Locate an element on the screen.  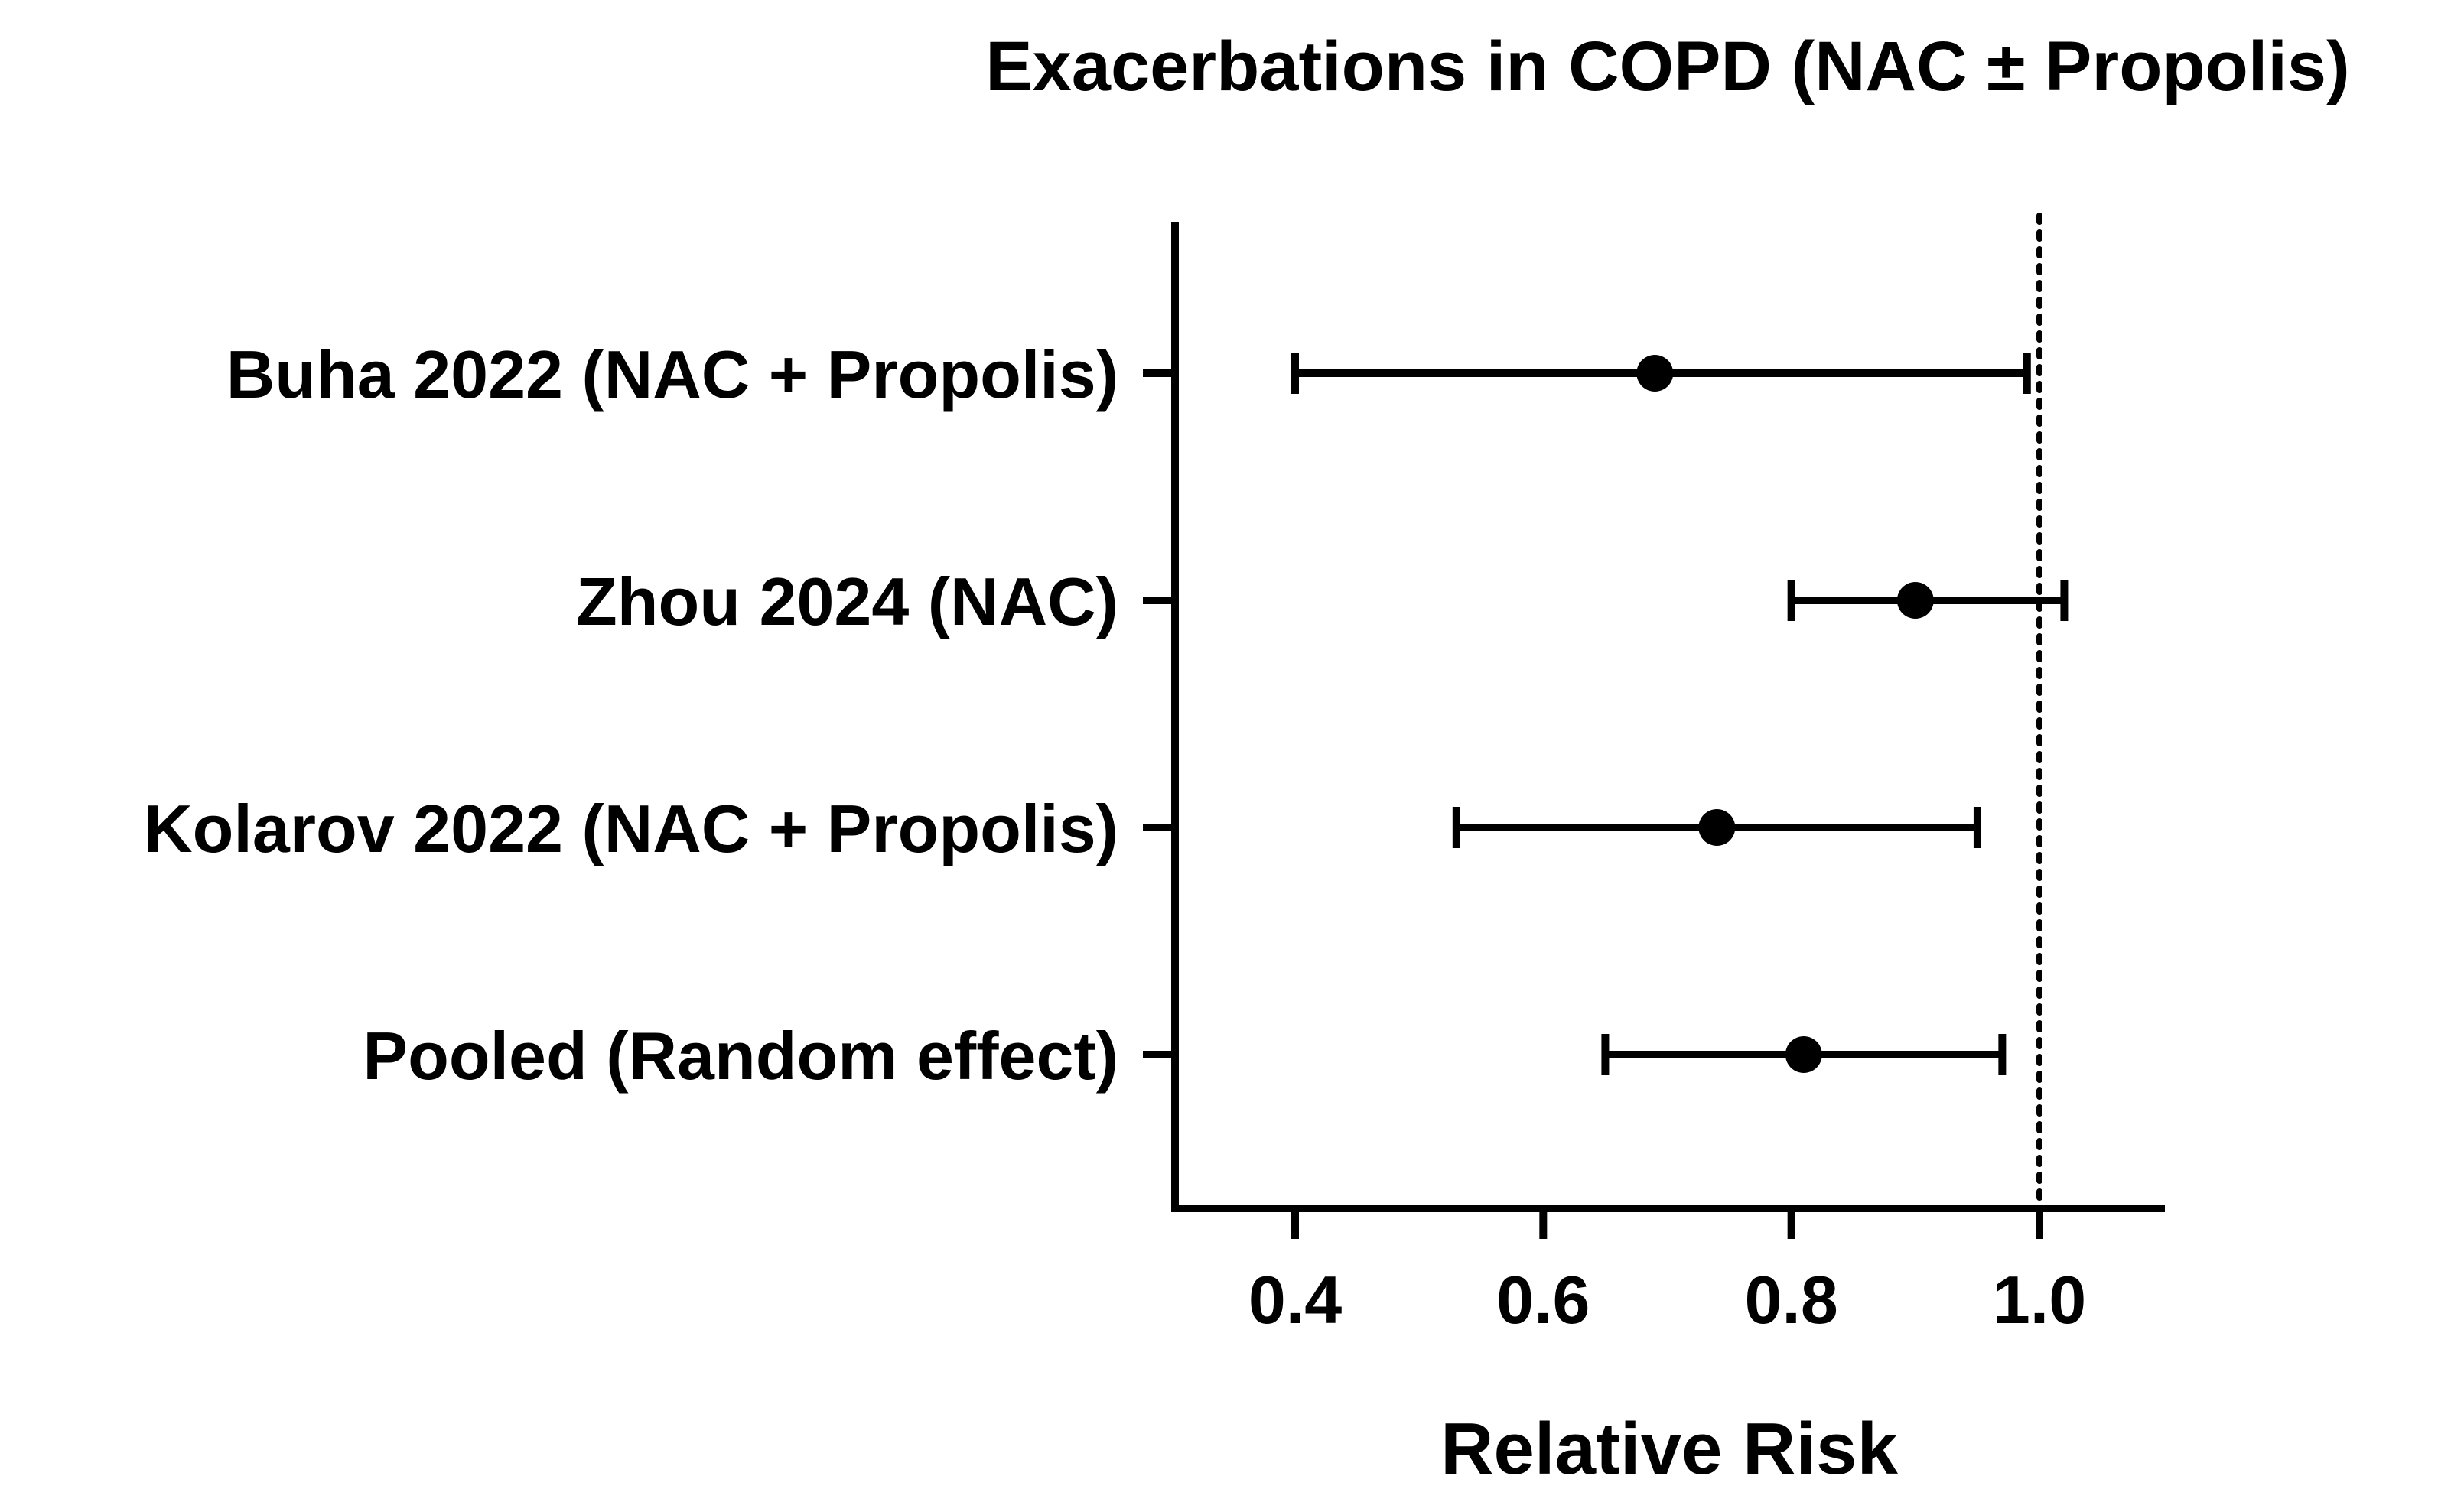
study-label: Kolarov 2022 (NAC + Propolis) is located at coordinates (631, 828).